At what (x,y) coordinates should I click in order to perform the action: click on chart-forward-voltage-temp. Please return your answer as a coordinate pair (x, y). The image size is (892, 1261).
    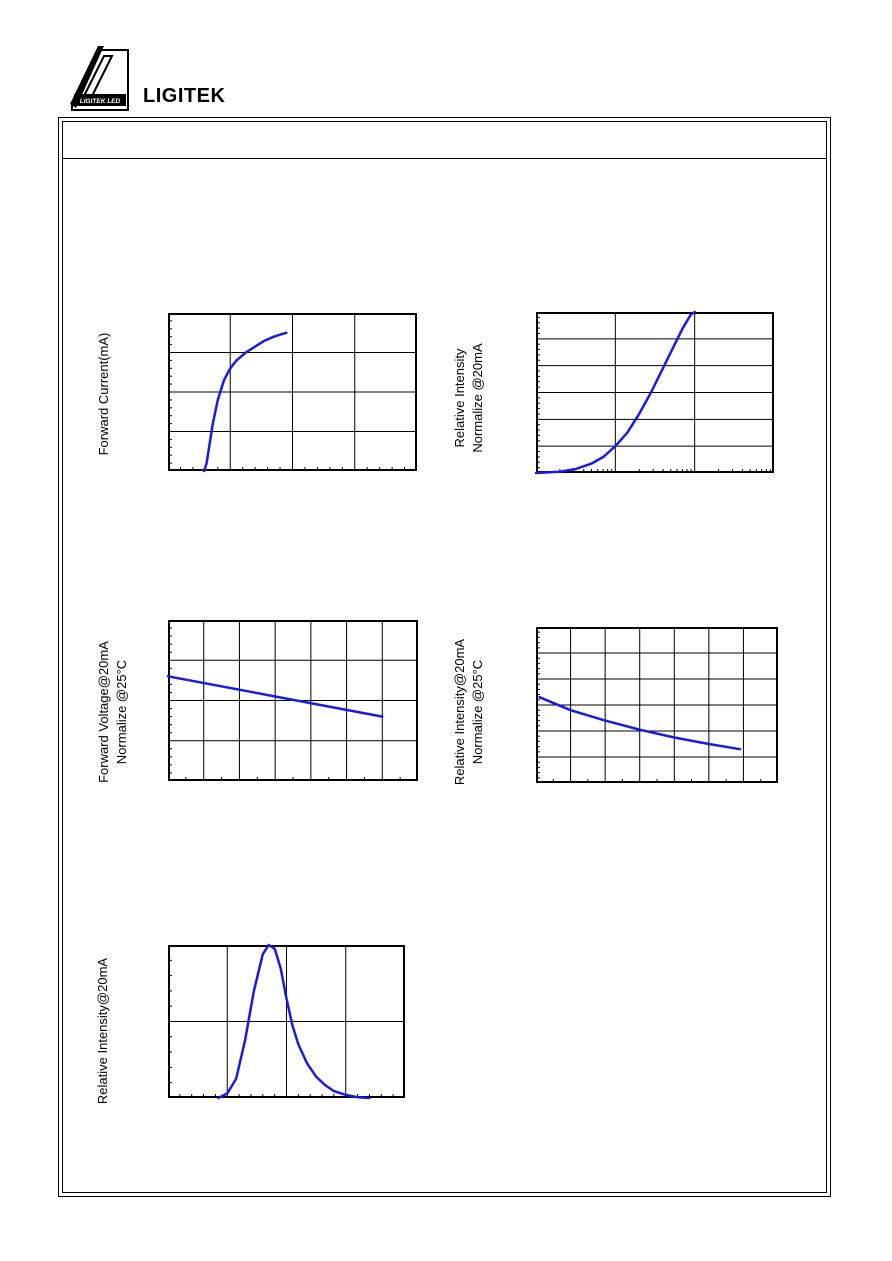
    Looking at the image, I should click on (292, 700).